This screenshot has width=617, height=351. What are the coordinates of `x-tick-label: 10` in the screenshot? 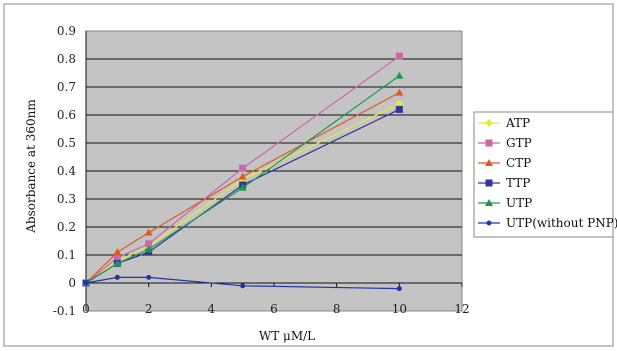 It's located at (399, 309).